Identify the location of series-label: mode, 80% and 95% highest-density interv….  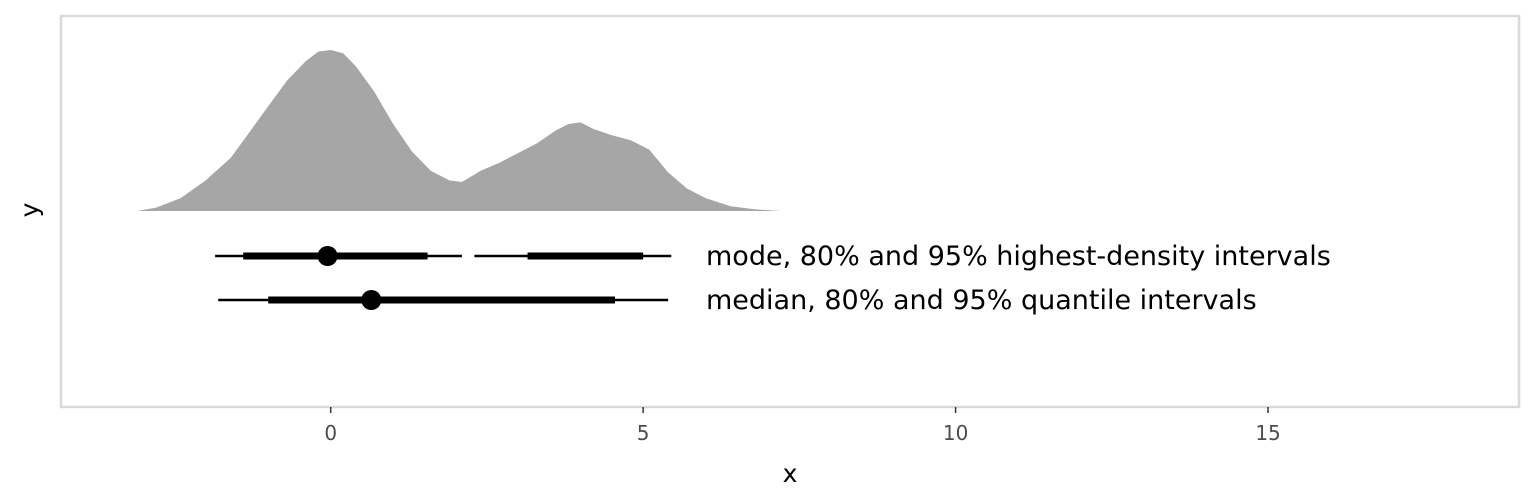
(1018, 256).